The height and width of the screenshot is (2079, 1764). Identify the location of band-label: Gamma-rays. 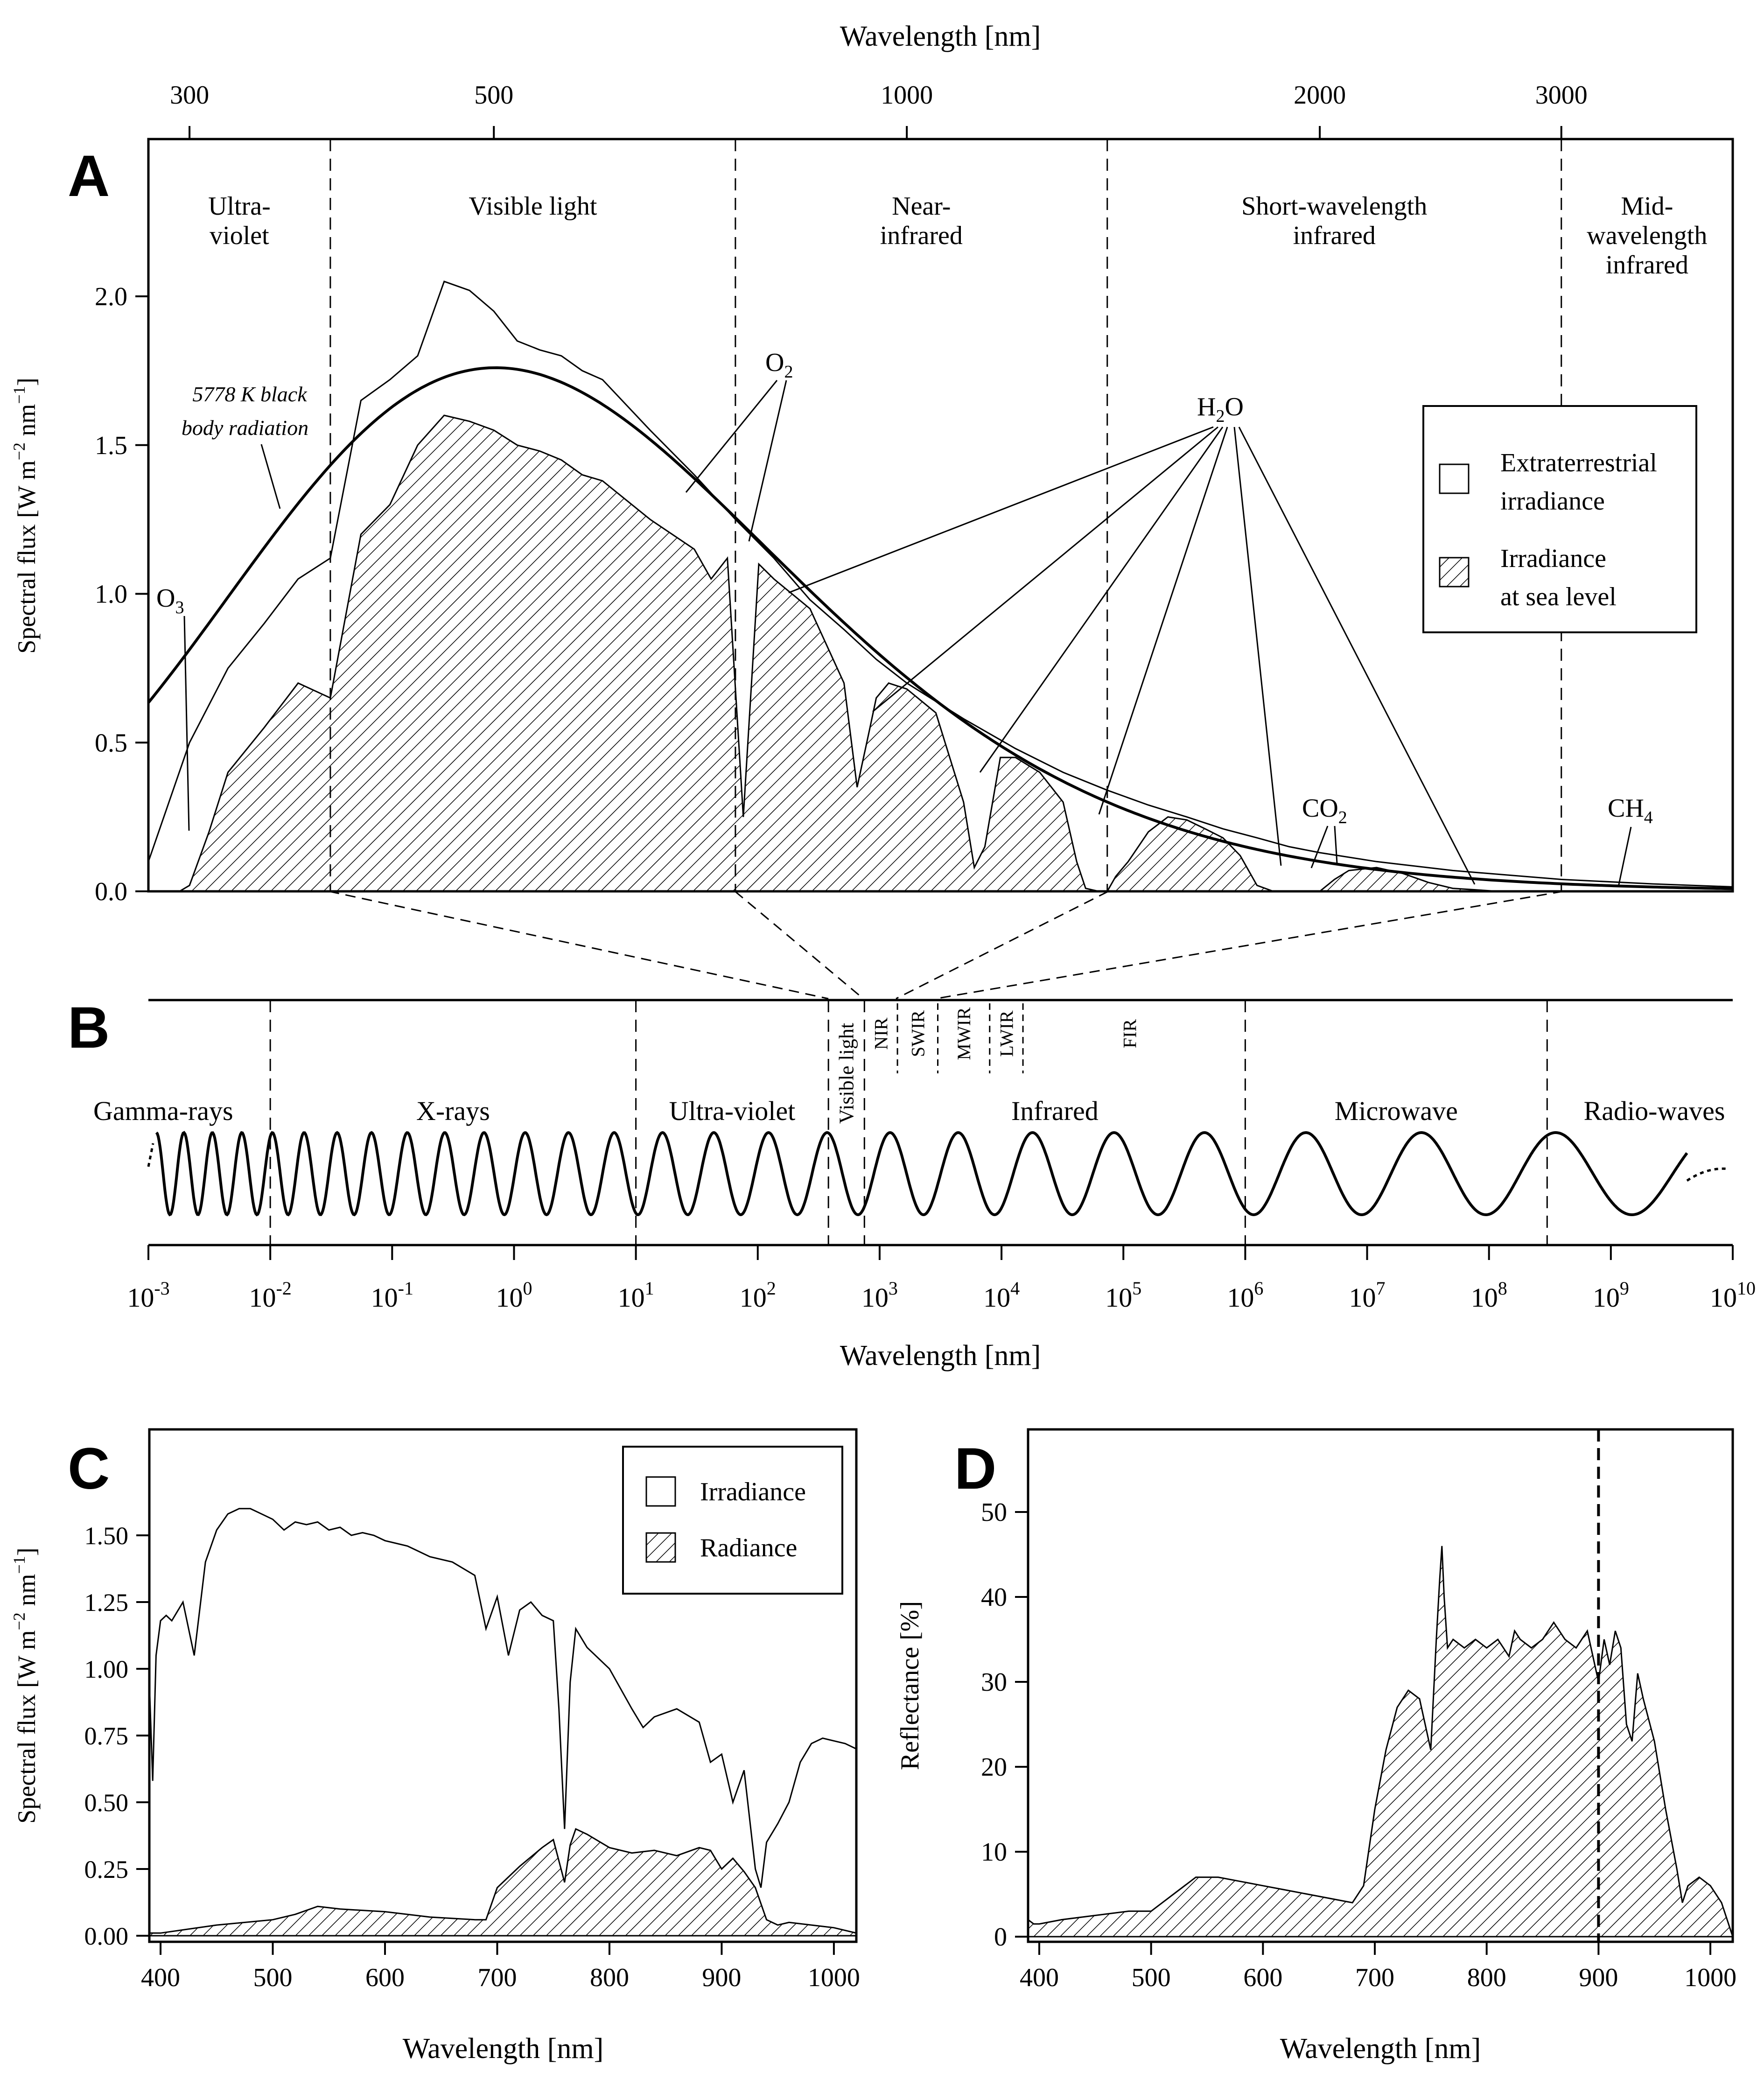
(163, 1111).